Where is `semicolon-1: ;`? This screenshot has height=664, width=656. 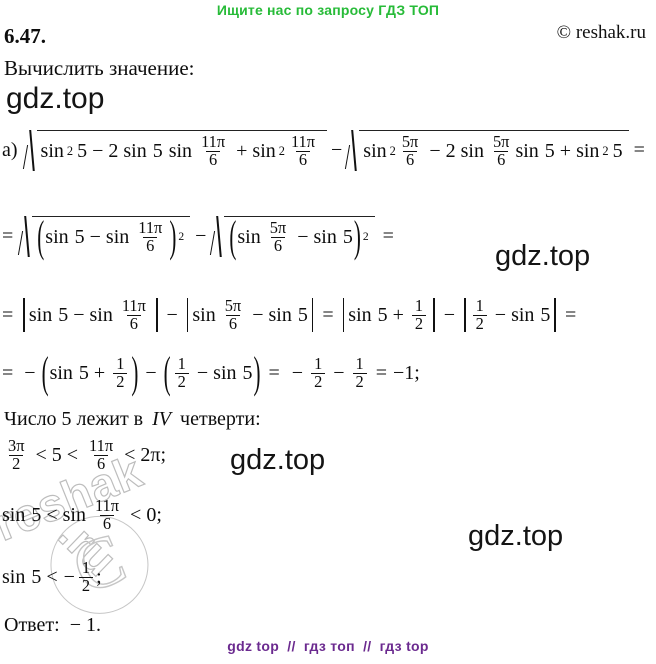 semicolon-1: ; is located at coordinates (163, 454).